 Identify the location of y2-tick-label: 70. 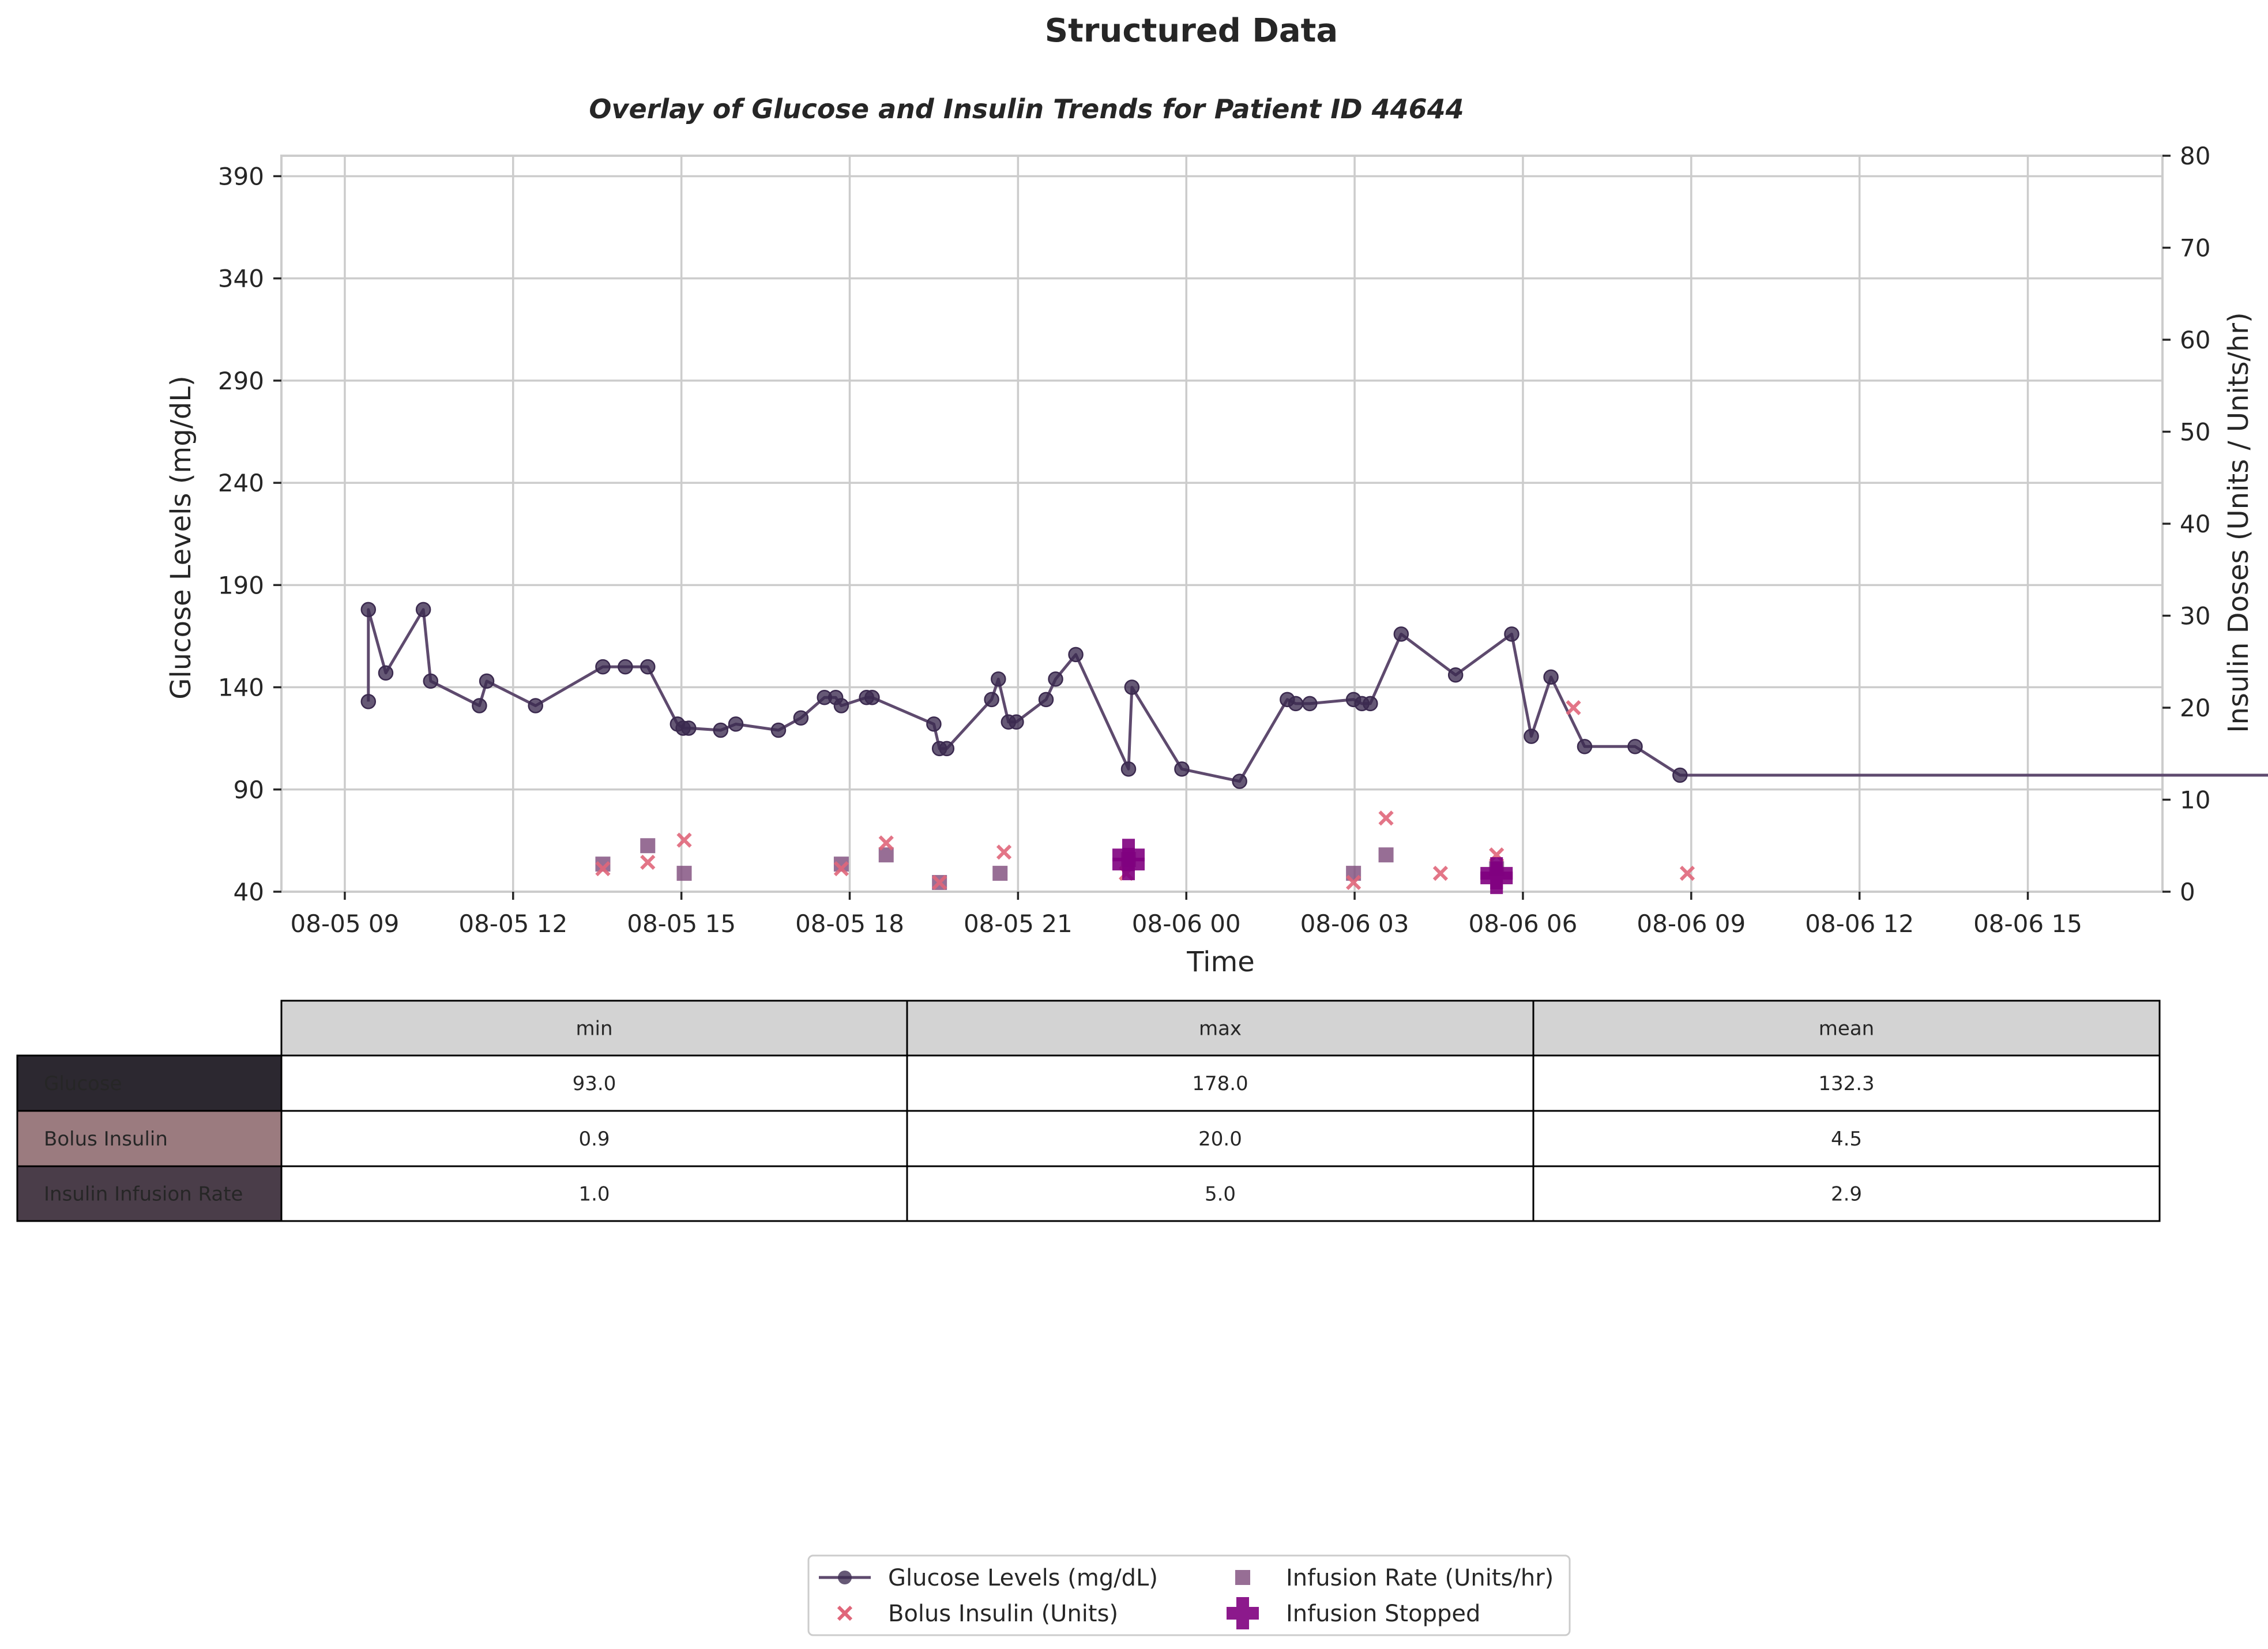
(2195, 248).